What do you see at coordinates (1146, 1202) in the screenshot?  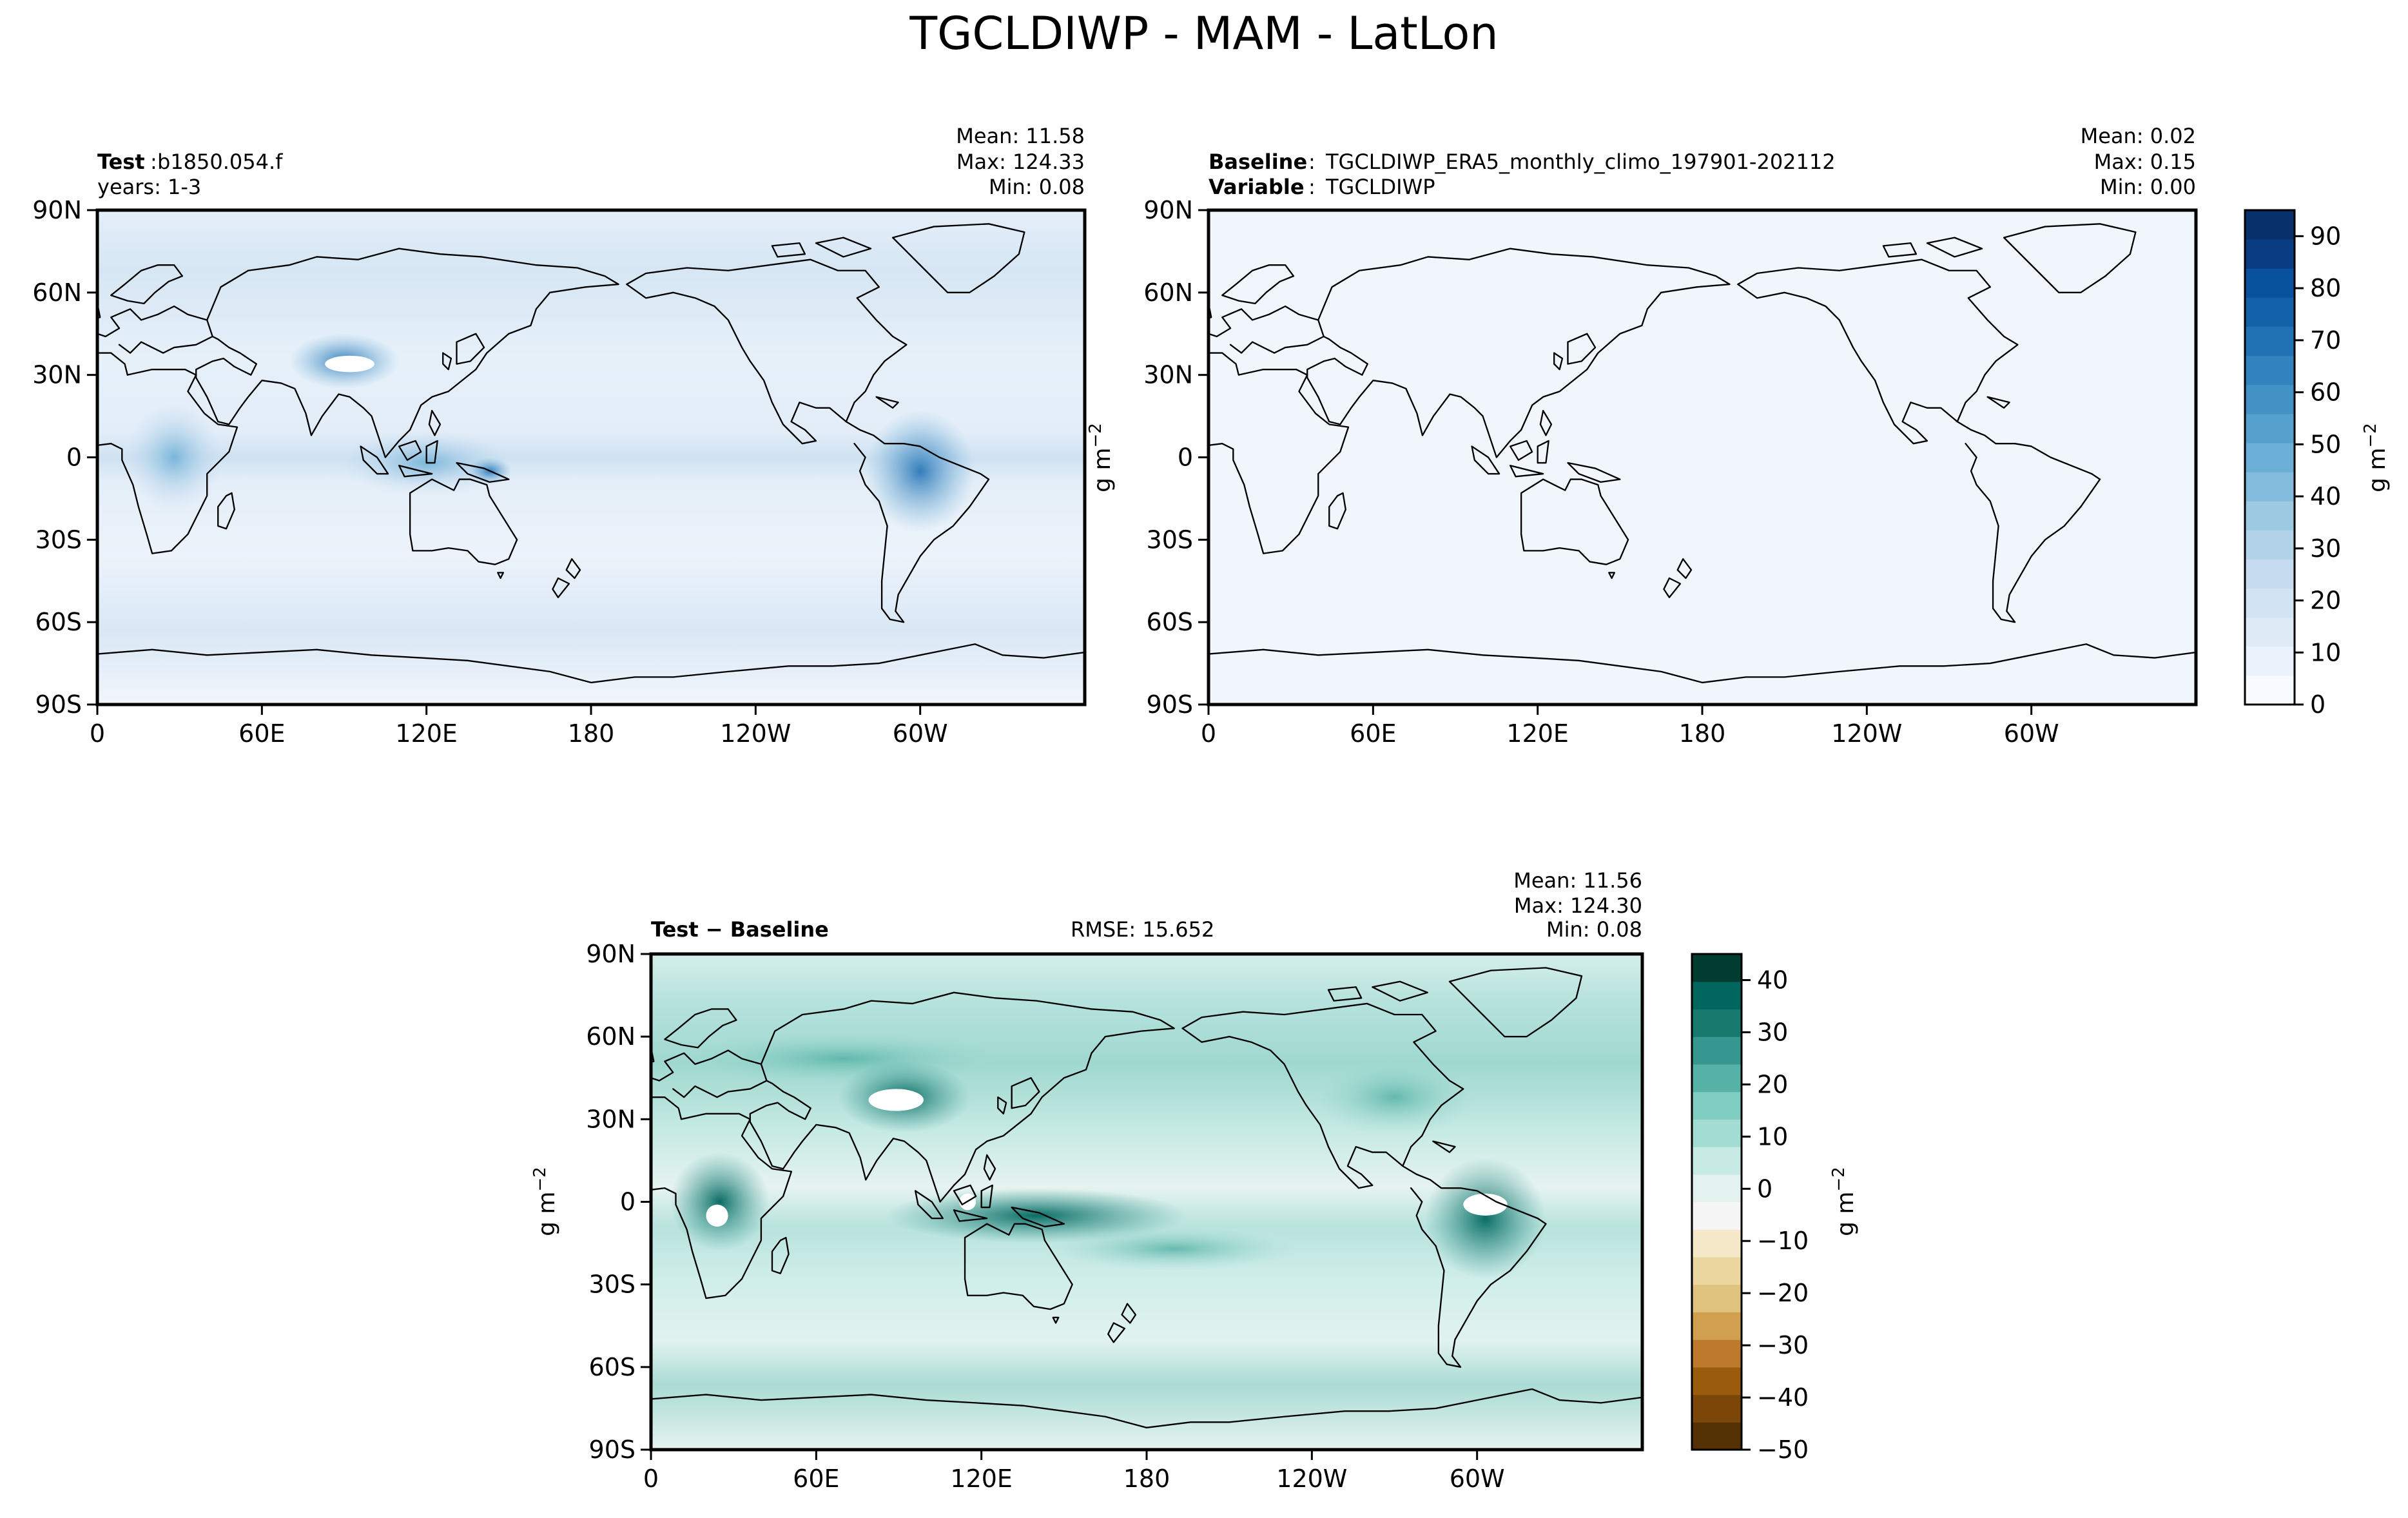 I see `map-difference` at bounding box center [1146, 1202].